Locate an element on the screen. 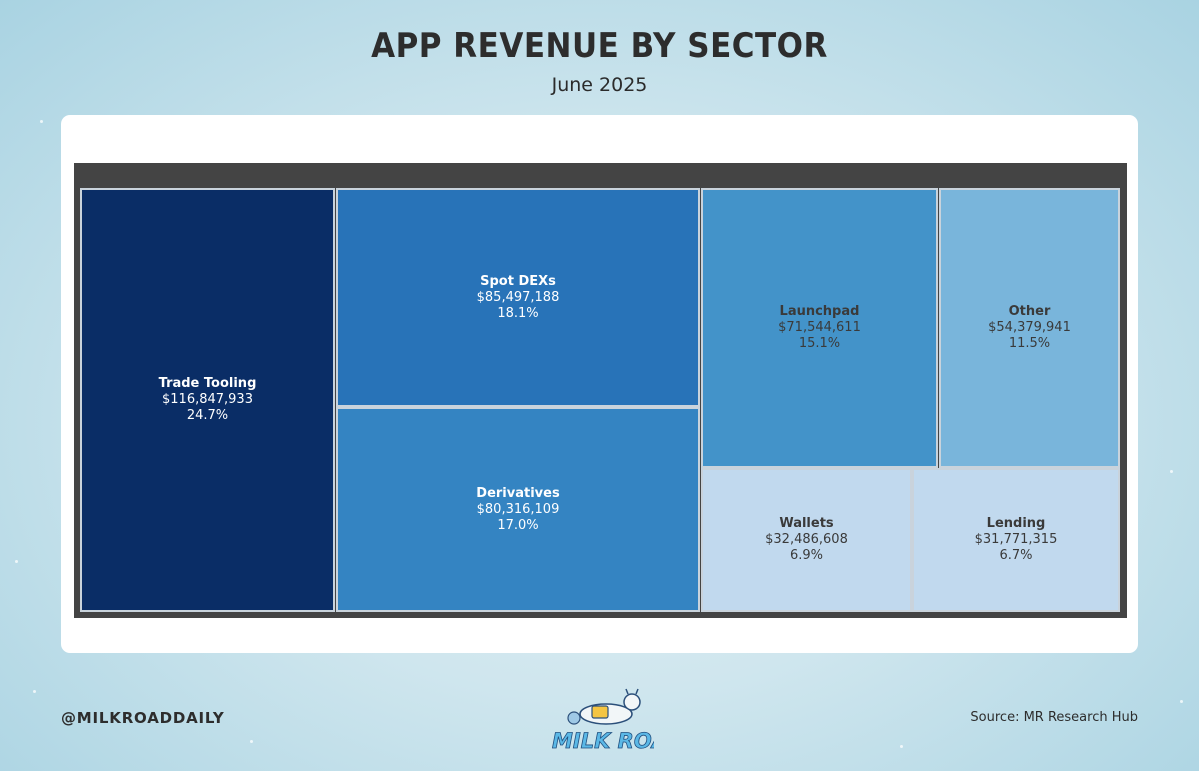 This screenshot has height=771, width=1199. tile-percent: 11.5% is located at coordinates (1029, 343).